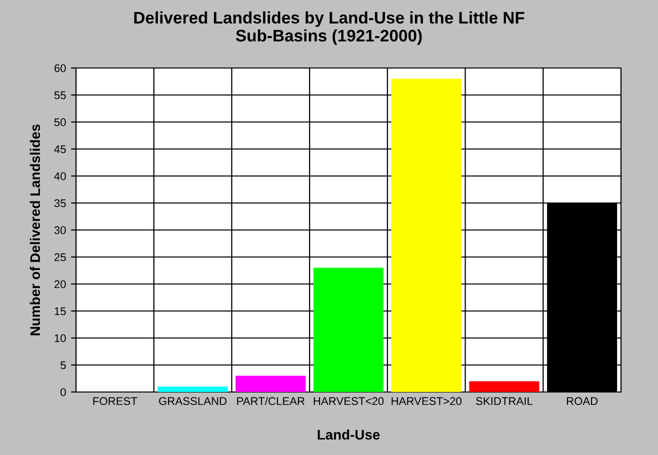 The width and height of the screenshot is (658, 455). I want to click on y-tick-label: 35, so click(60, 203).